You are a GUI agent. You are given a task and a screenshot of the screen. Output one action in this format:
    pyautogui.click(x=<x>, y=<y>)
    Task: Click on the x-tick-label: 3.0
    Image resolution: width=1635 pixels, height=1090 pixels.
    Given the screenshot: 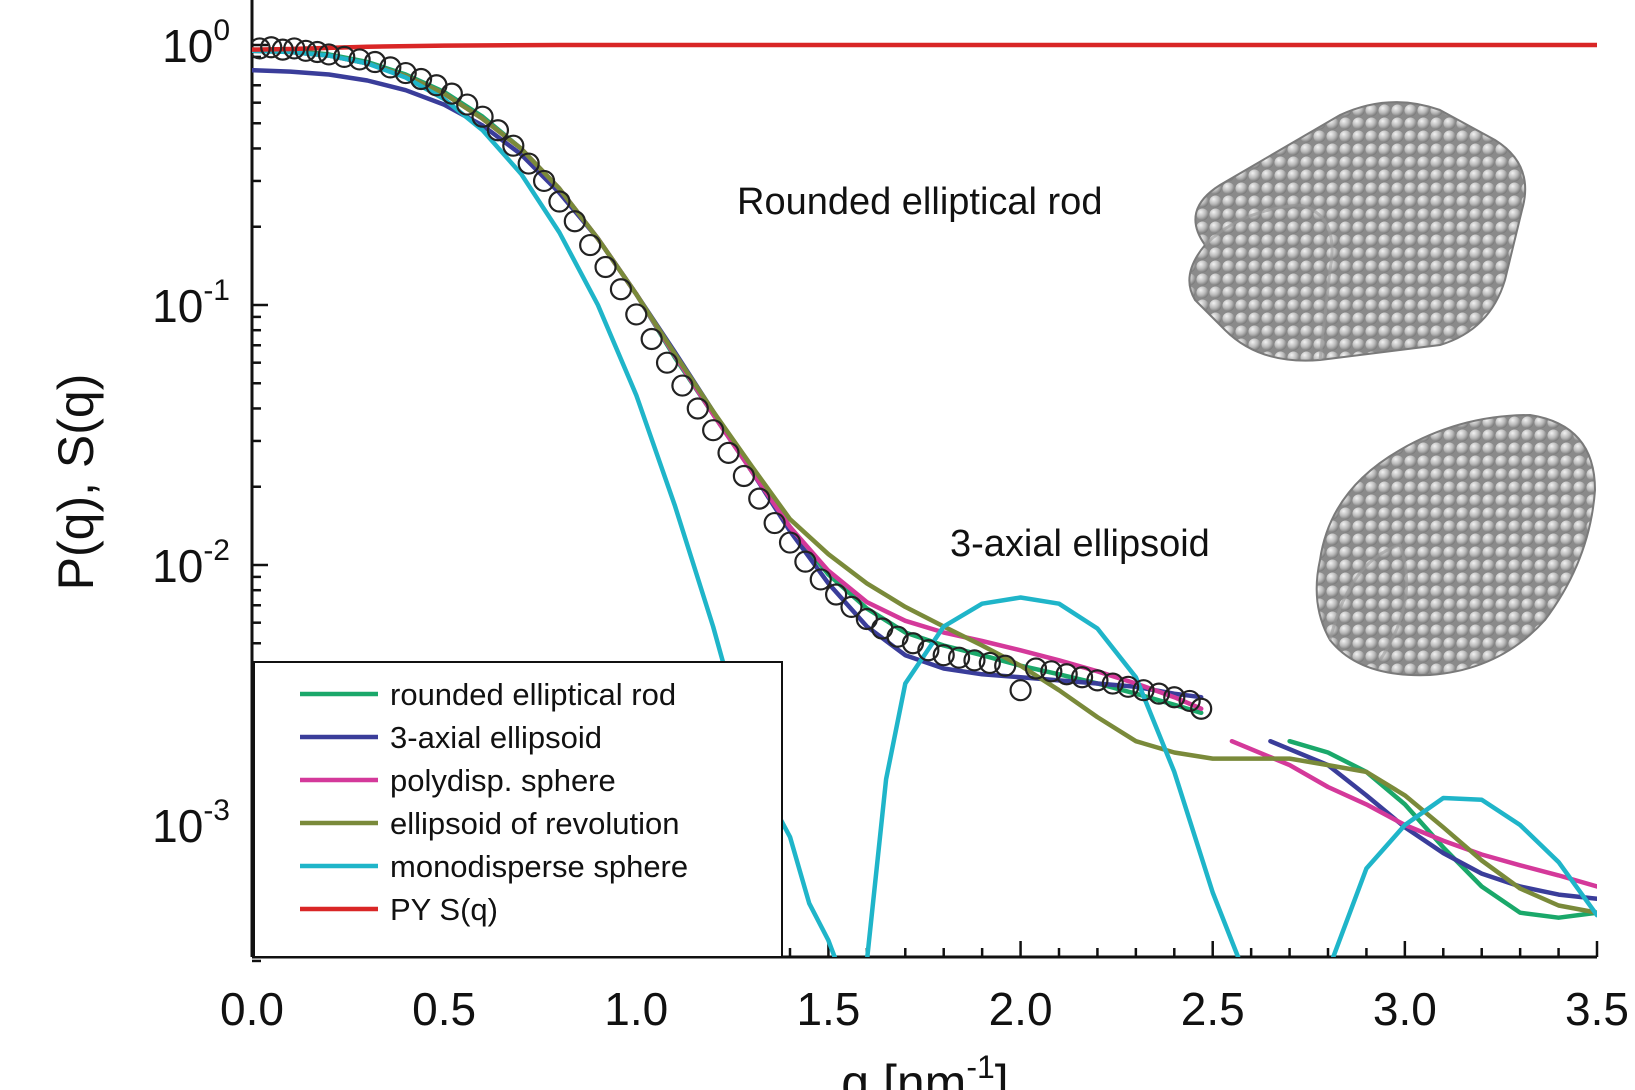 What is the action you would take?
    pyautogui.click(x=1405, y=1009)
    